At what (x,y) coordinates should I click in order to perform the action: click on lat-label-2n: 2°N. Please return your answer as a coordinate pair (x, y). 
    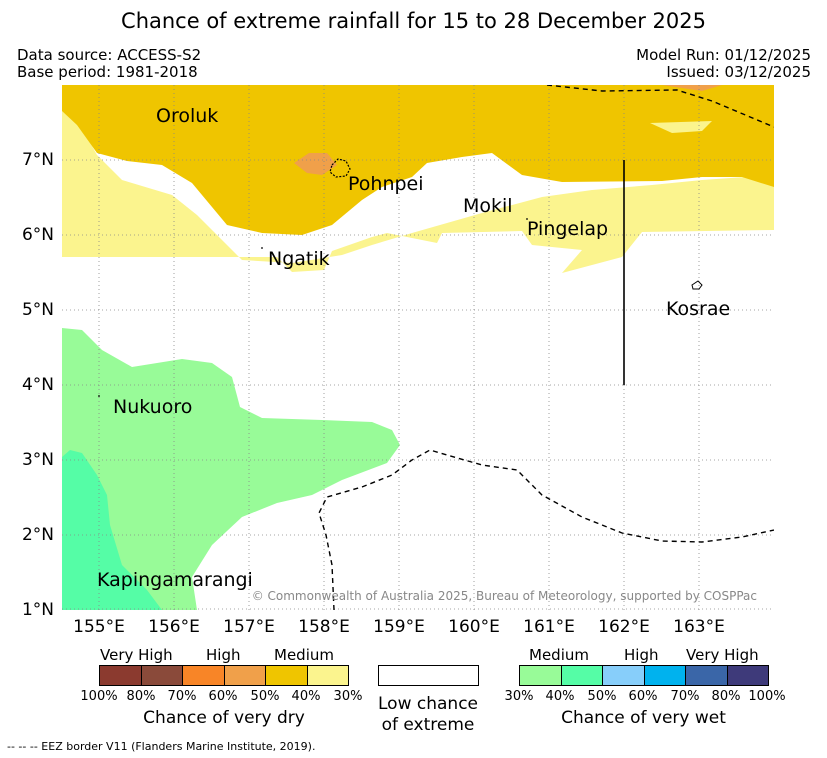
    Looking at the image, I should click on (37, 535).